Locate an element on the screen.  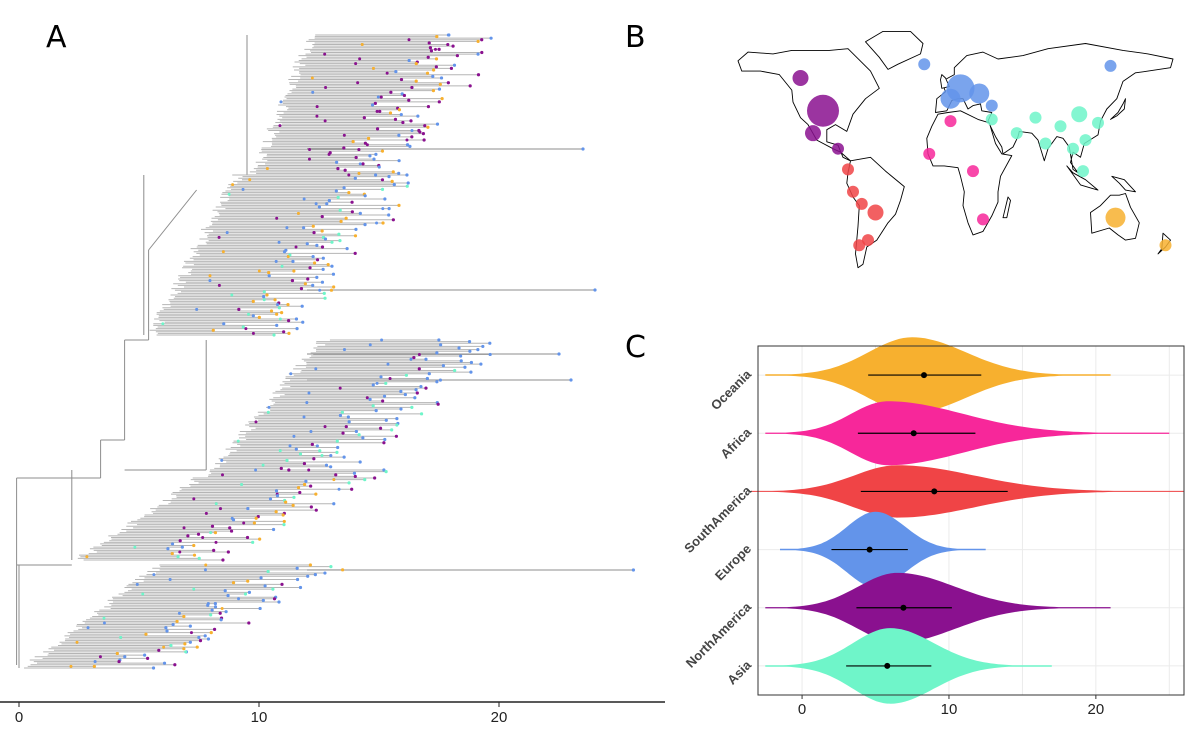
panel-letter-b: B is located at coordinates (635, 37).